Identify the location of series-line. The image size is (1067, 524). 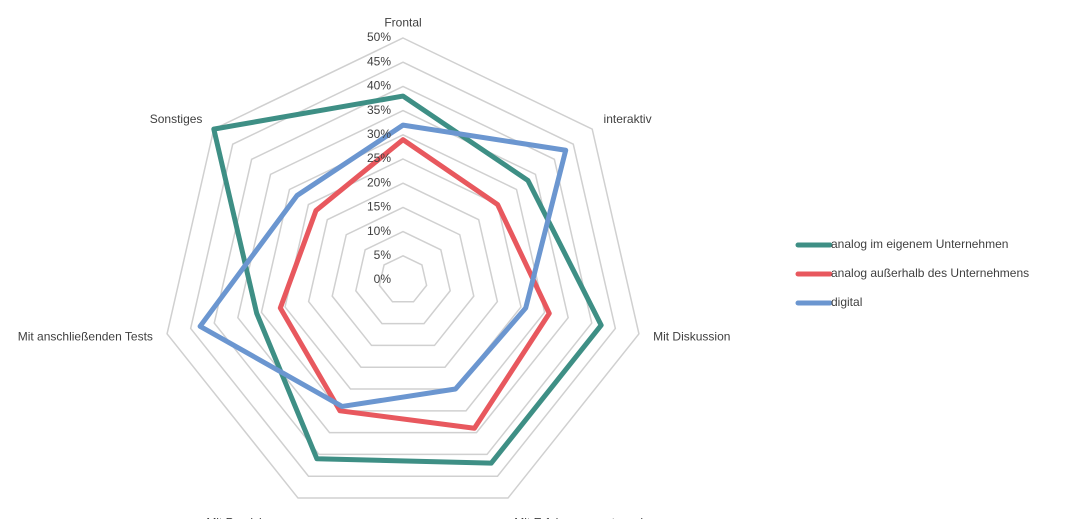
(414, 284).